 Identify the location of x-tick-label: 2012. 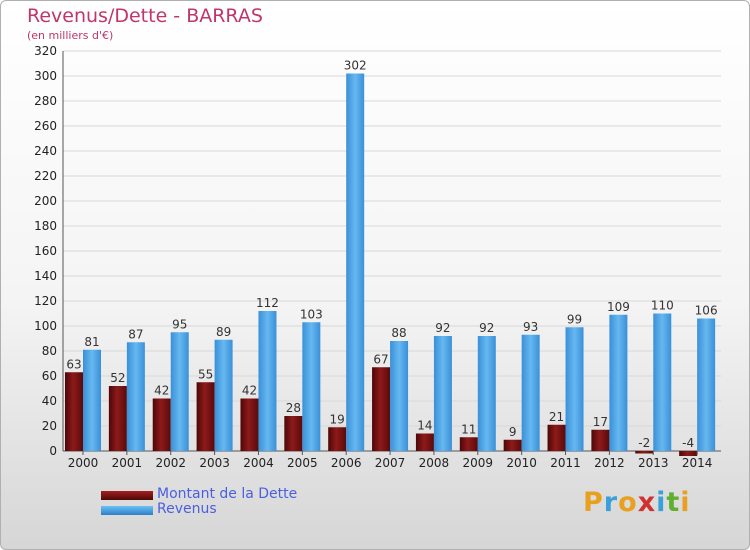
(609, 463).